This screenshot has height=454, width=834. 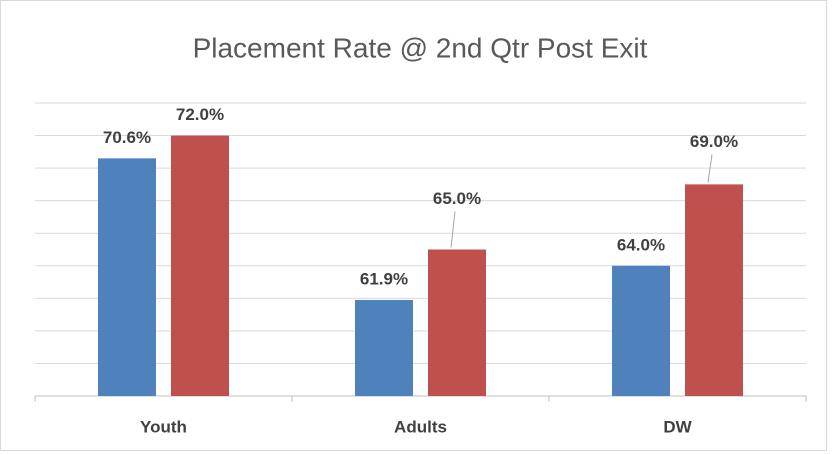 I want to click on data-label: 72.0%, so click(x=200, y=114).